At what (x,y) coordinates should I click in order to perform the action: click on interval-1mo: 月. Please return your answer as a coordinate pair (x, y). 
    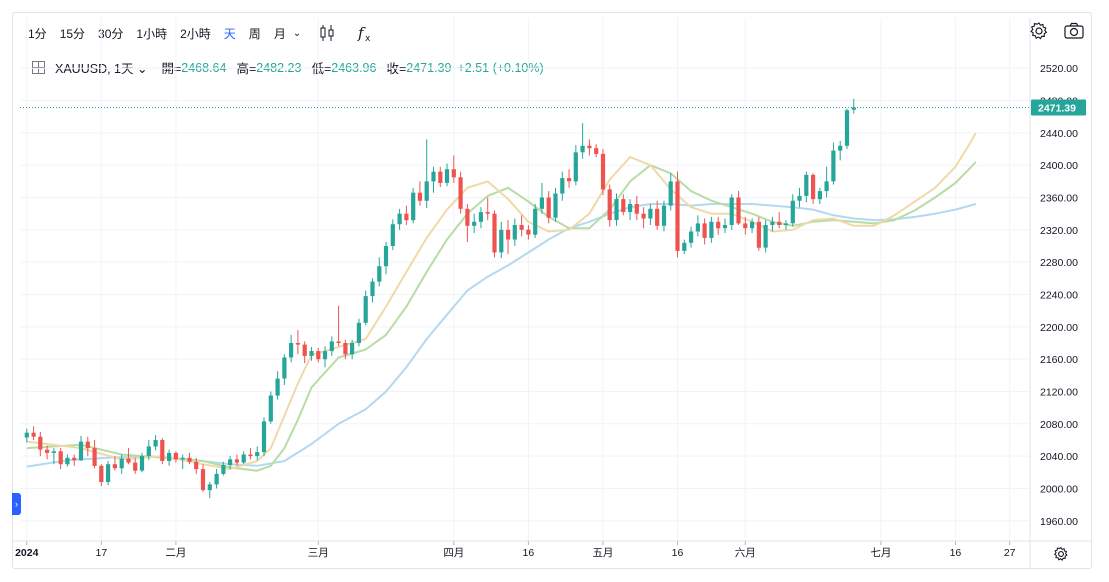
    Looking at the image, I should click on (279, 33).